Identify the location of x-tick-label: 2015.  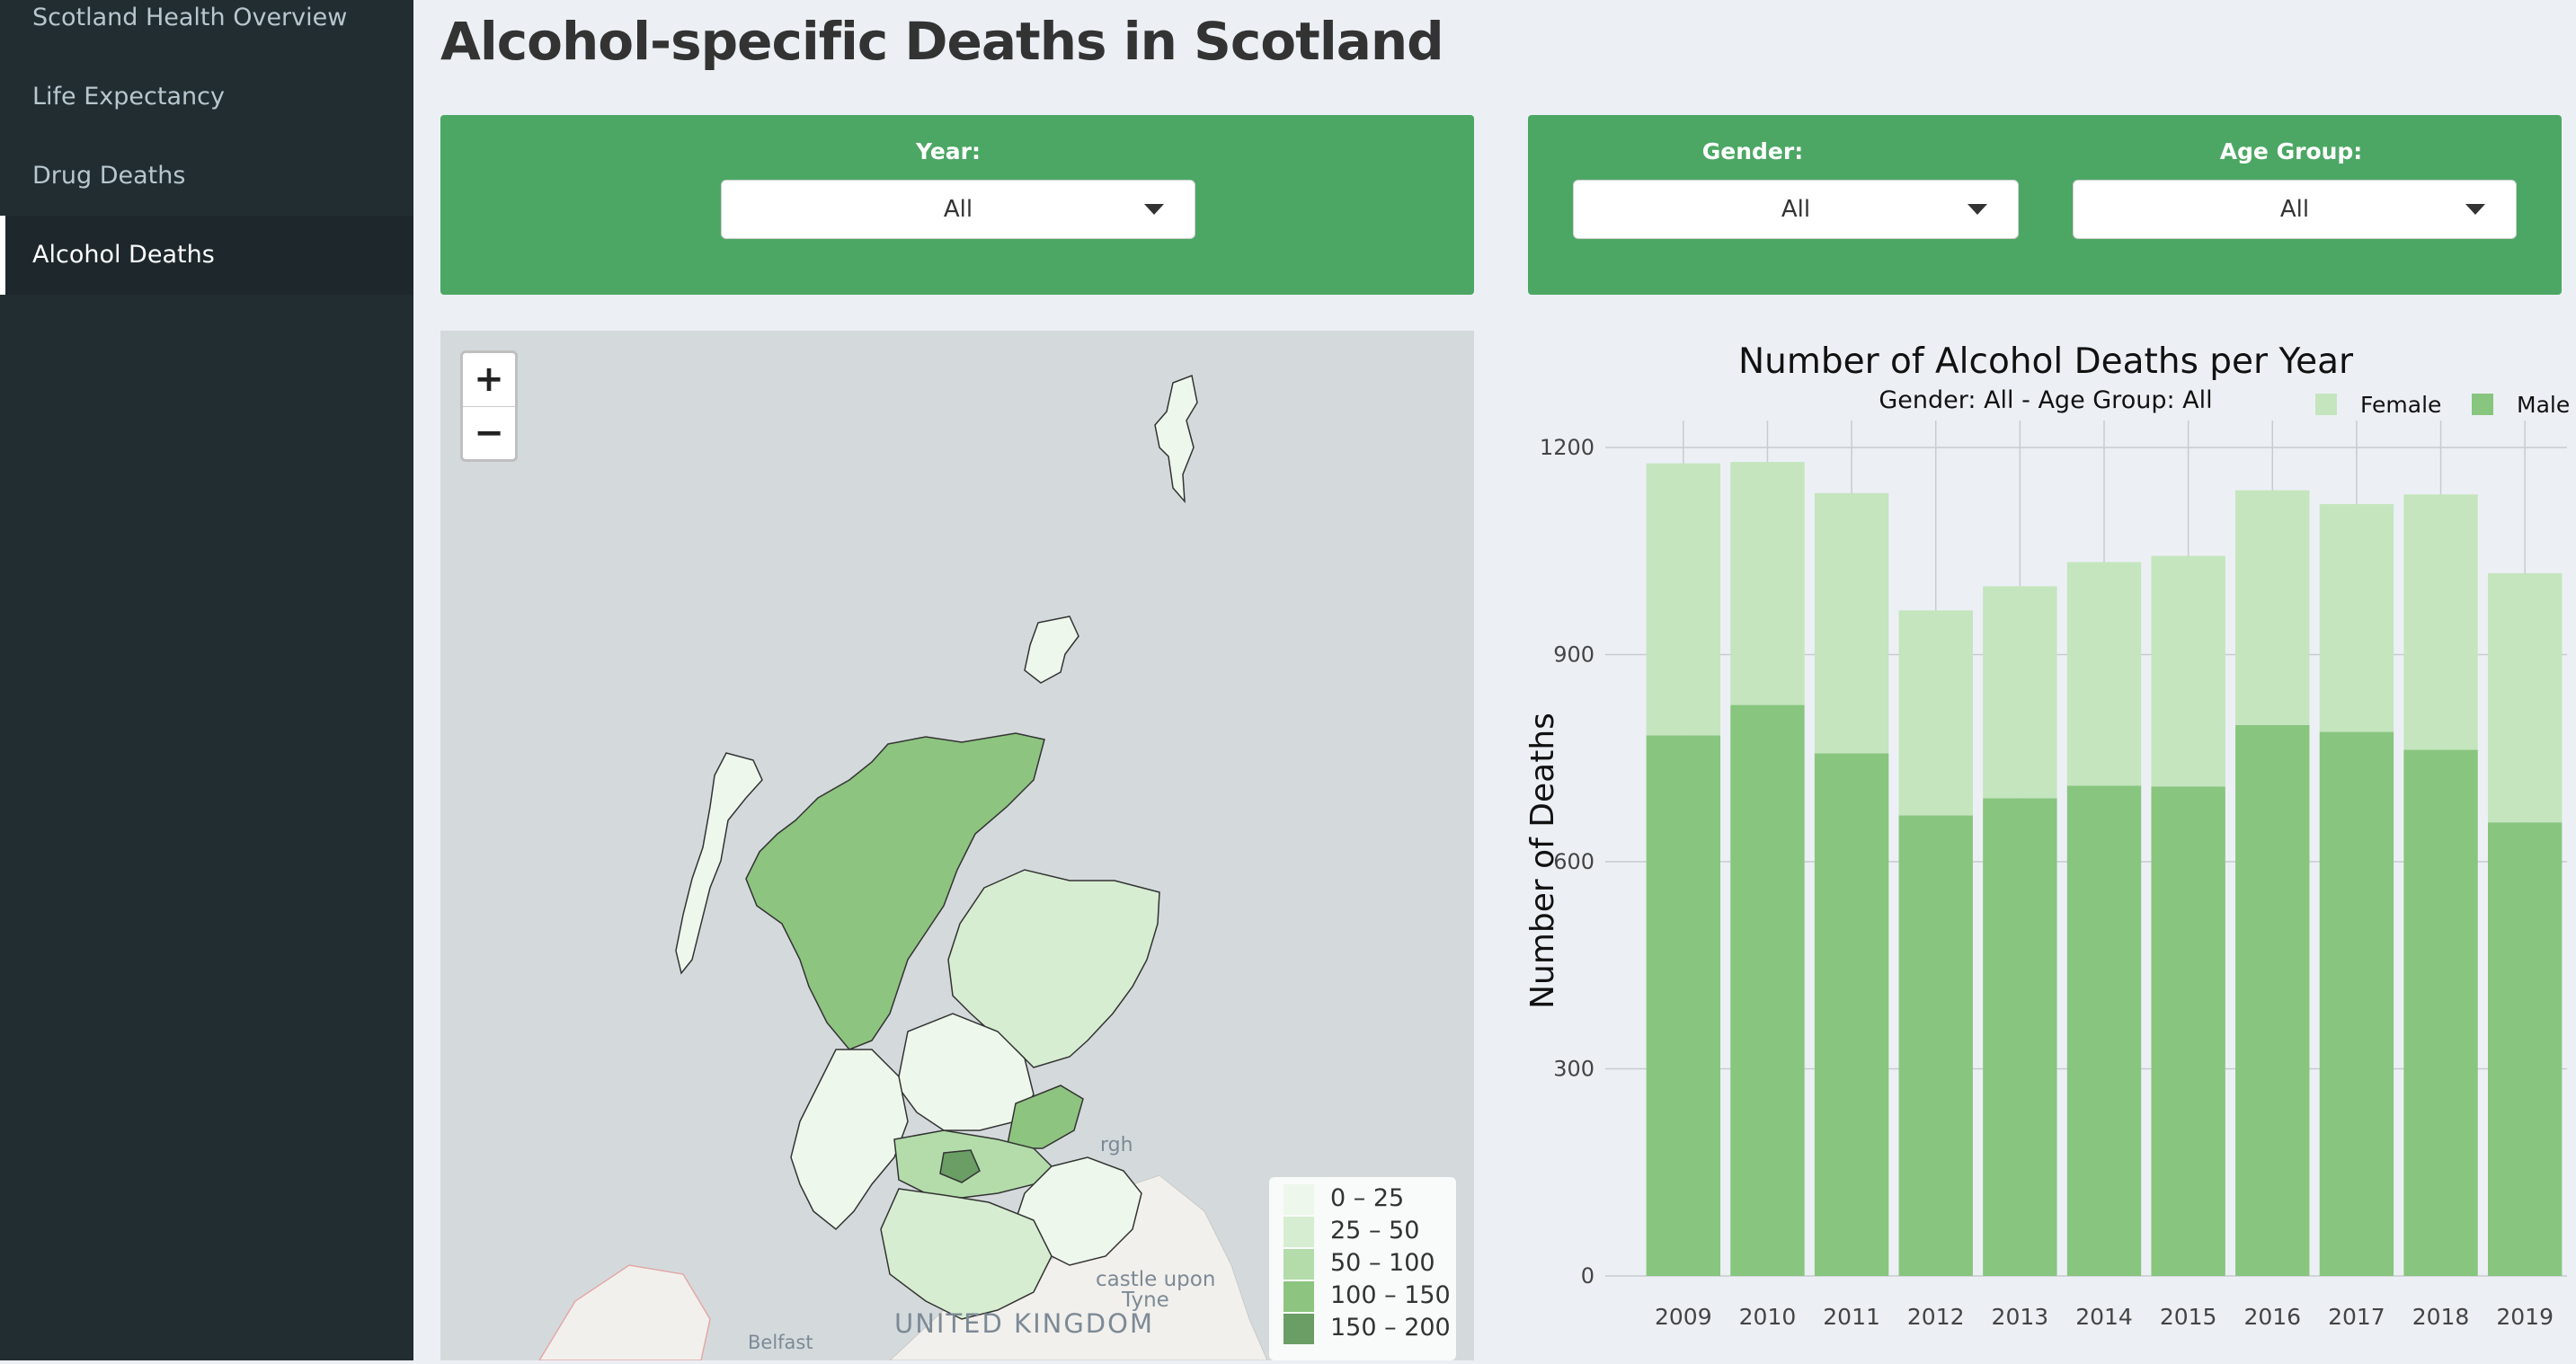
(2188, 1317).